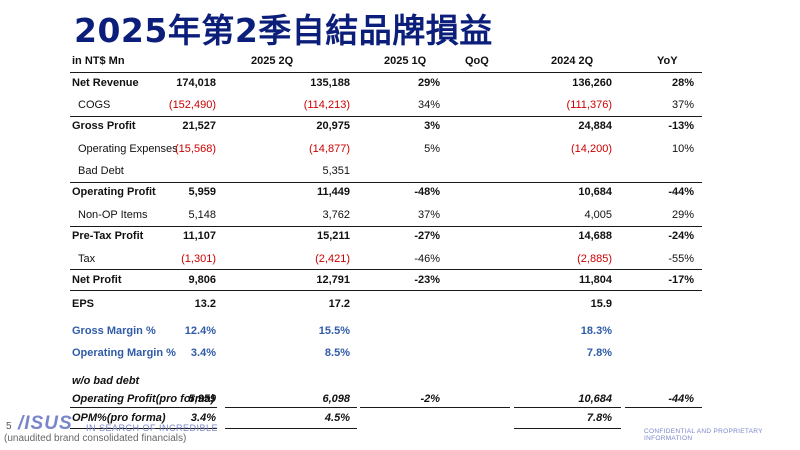  What do you see at coordinates (428, 214) in the screenshot?
I see `cell-qoq: 37%` at bounding box center [428, 214].